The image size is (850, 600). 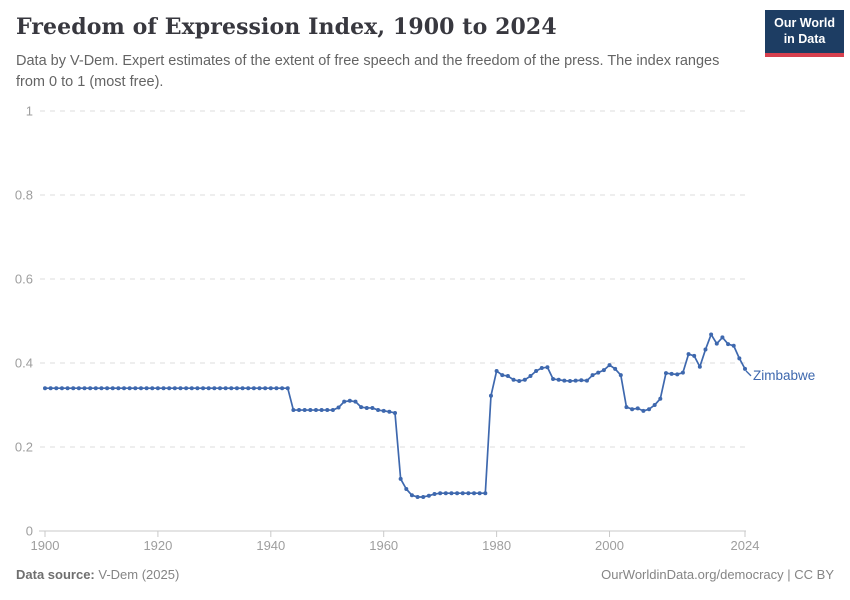 What do you see at coordinates (717, 574) in the screenshot?
I see `credit-link: OurWorldinData.org/democracy | CC BY` at bounding box center [717, 574].